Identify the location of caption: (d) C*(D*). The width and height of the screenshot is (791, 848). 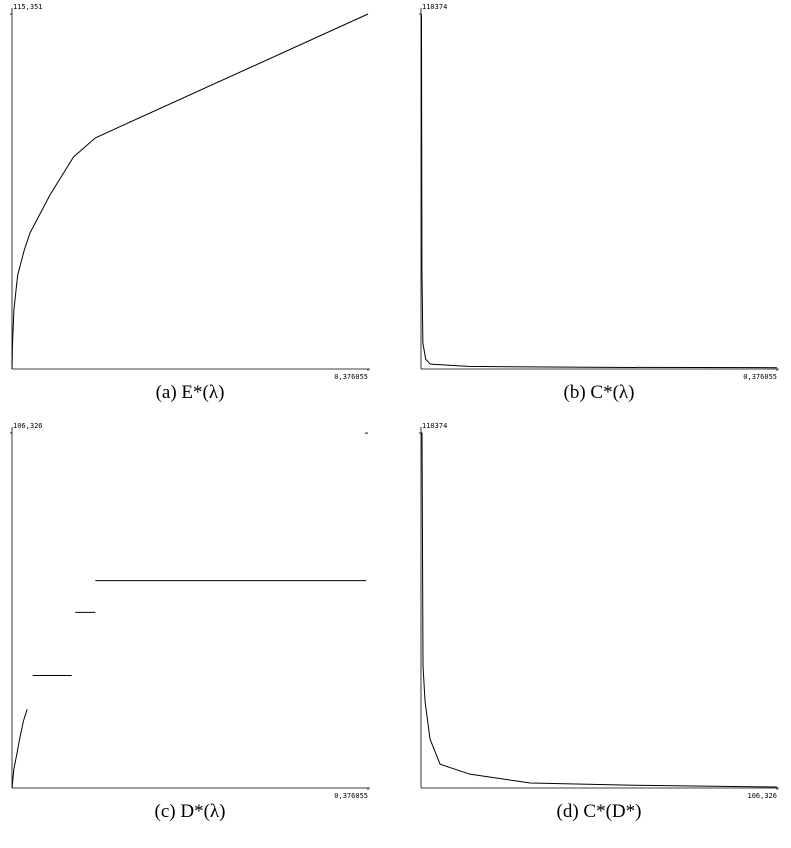
(599, 811).